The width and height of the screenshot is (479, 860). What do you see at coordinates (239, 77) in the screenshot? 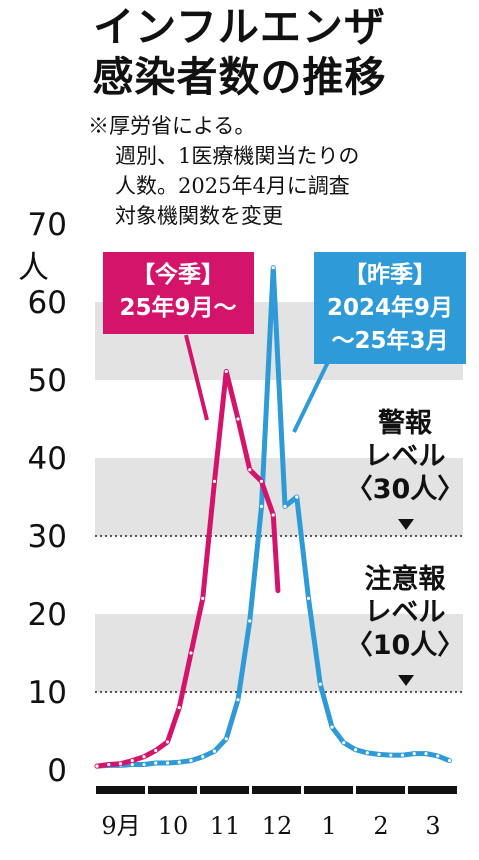
I see `chart-title-line-2: 感染者数の推移` at bounding box center [239, 77].